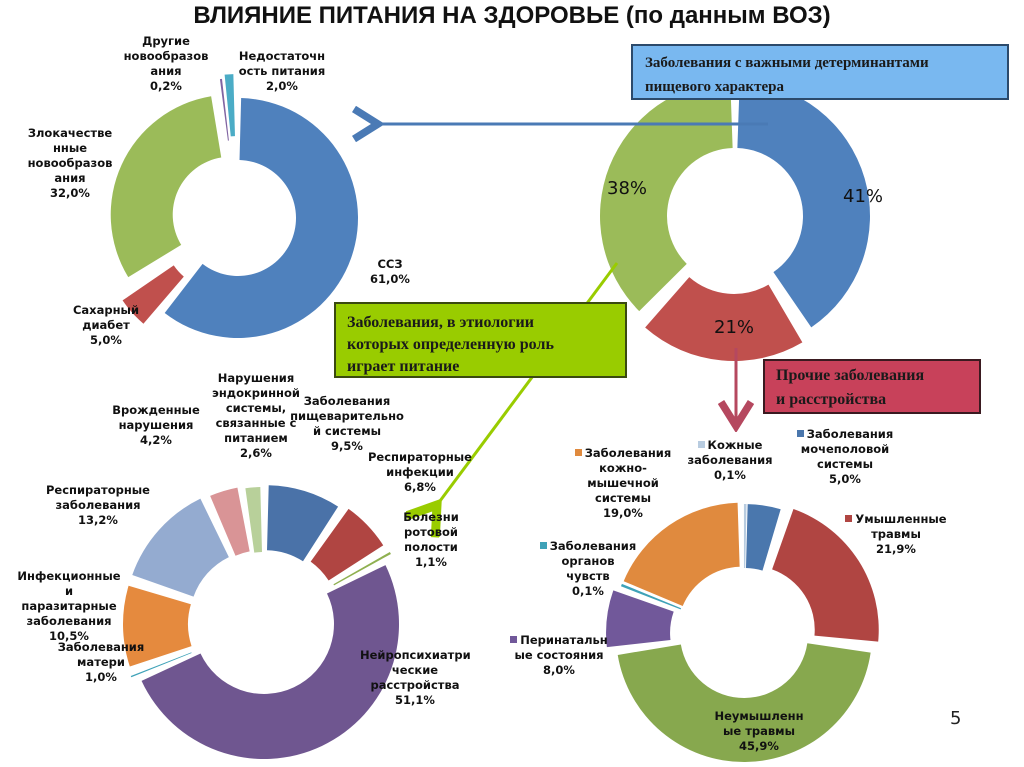  What do you see at coordinates (282, 71) in the screenshot?
I see `label-malnutrition: Недостаточн ость питания 2,0%` at bounding box center [282, 71].